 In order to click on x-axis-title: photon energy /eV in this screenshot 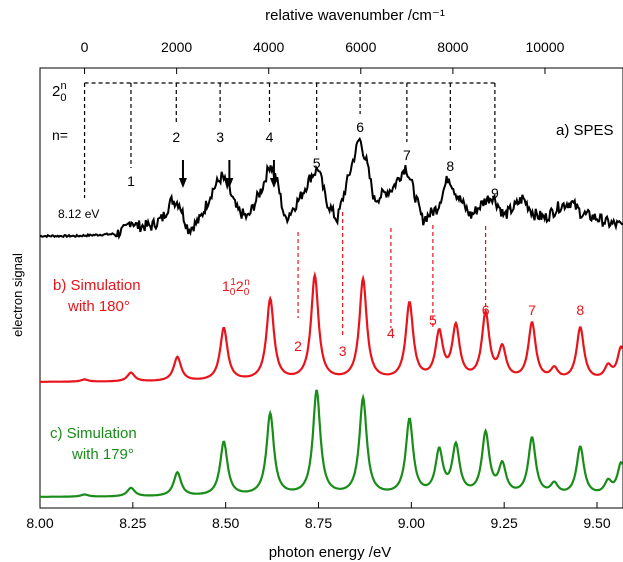, I will do `click(330, 552)`.